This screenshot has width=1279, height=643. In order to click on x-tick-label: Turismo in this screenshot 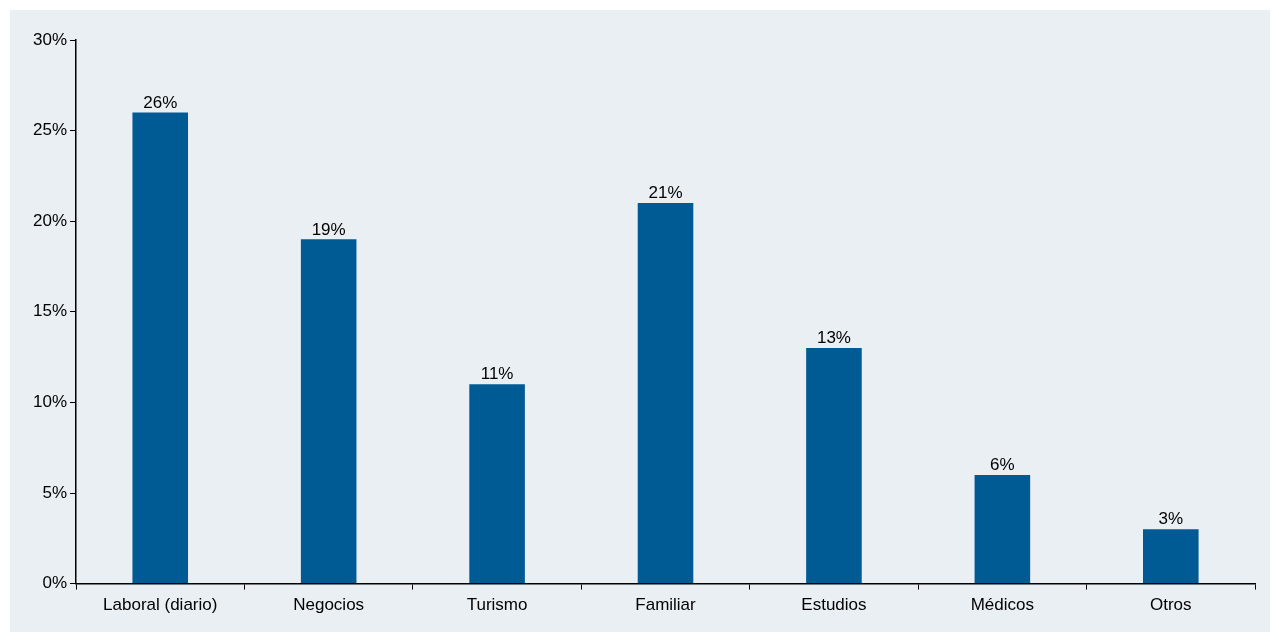, I will do `click(497, 605)`.